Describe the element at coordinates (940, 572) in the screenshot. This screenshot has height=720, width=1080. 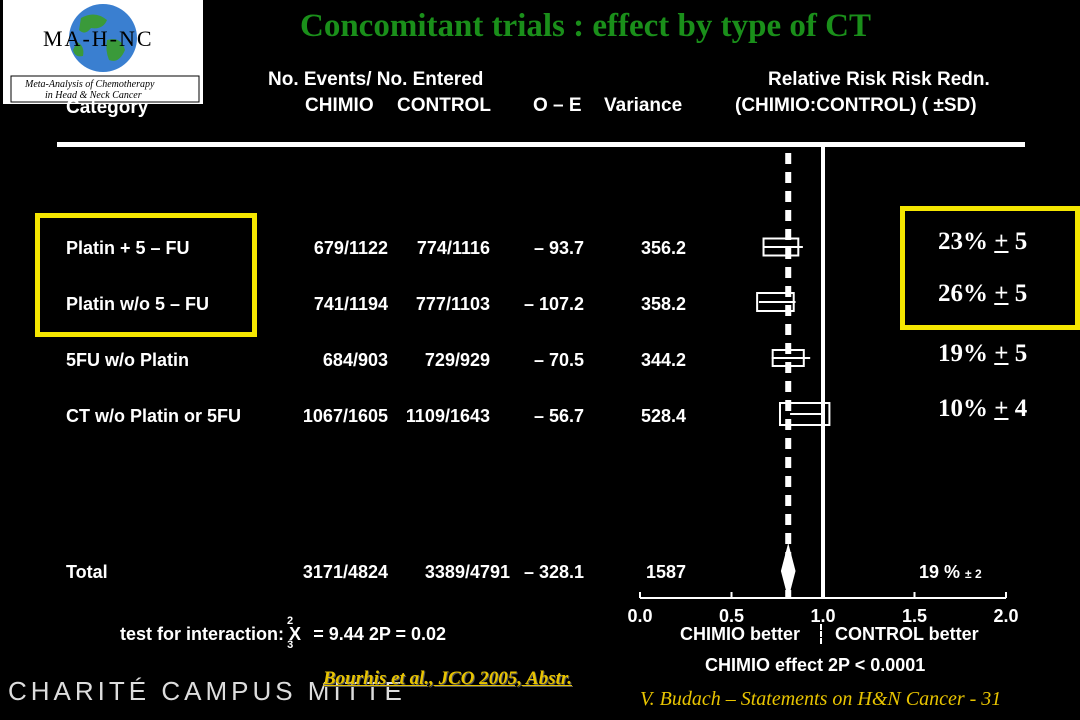
I see `total-redn-value: 19 %` at that location.